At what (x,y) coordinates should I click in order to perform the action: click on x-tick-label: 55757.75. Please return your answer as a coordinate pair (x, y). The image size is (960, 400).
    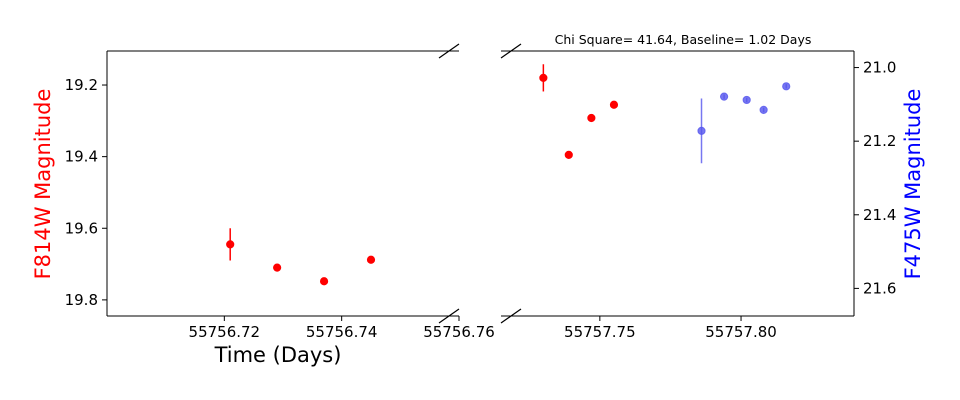
    Looking at the image, I should click on (600, 332).